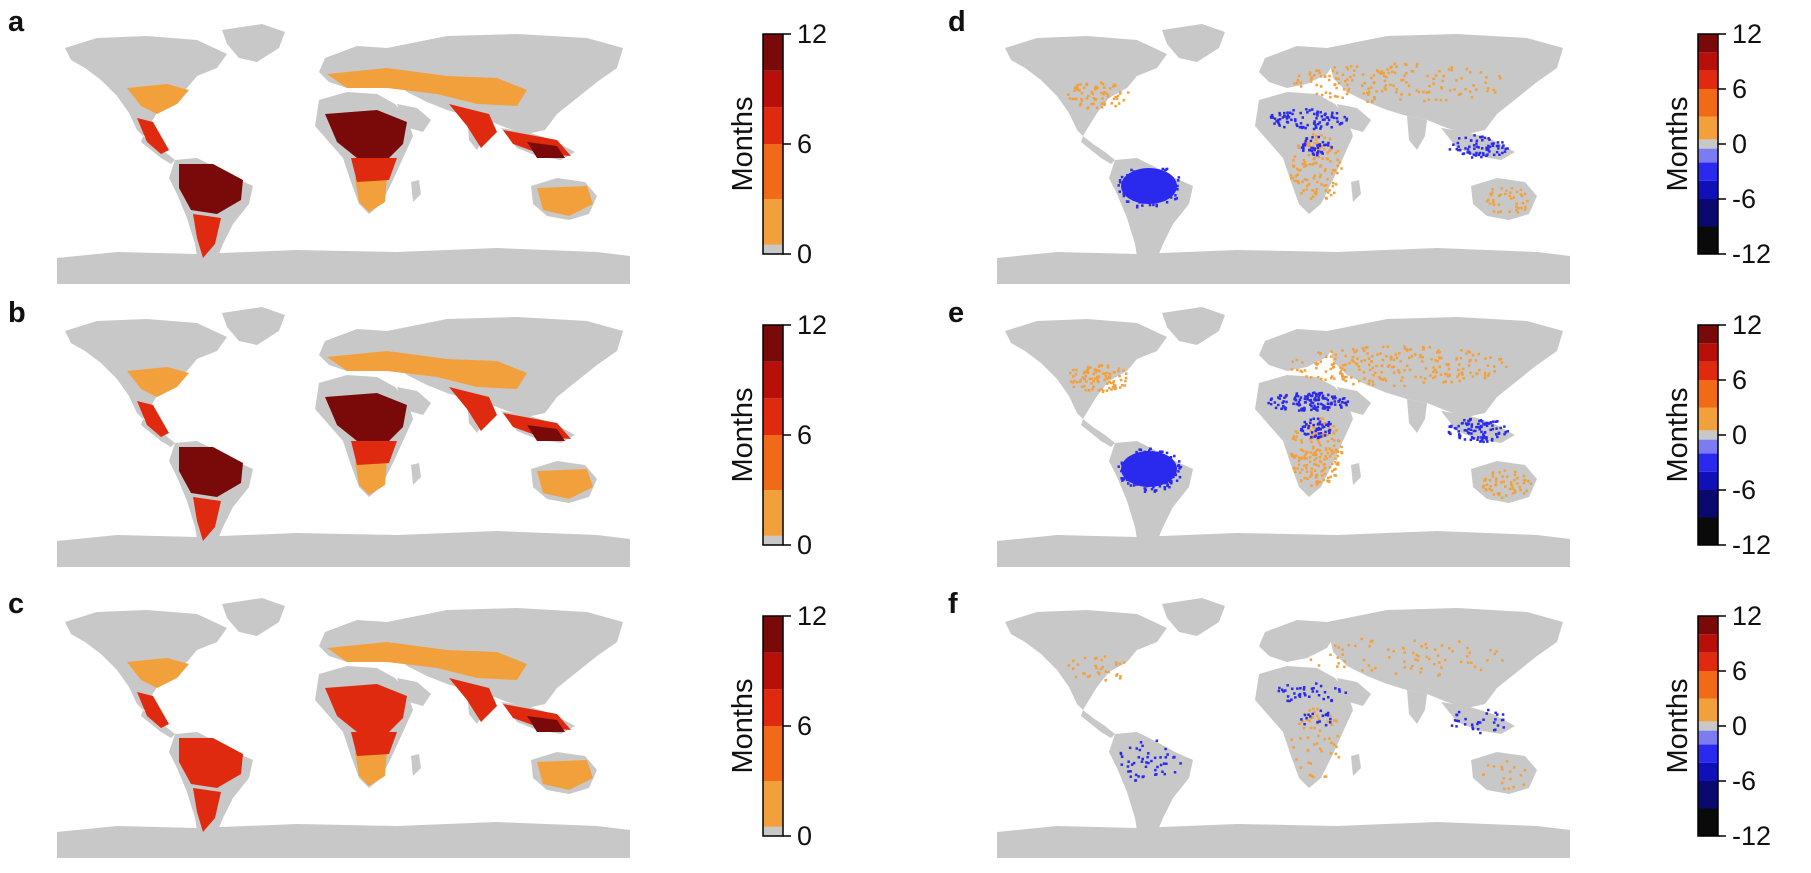 Image resolution: width=1811 pixels, height=873 pixels. What do you see at coordinates (416, 474) in the screenshot?
I see `continent-madagascar` at bounding box center [416, 474].